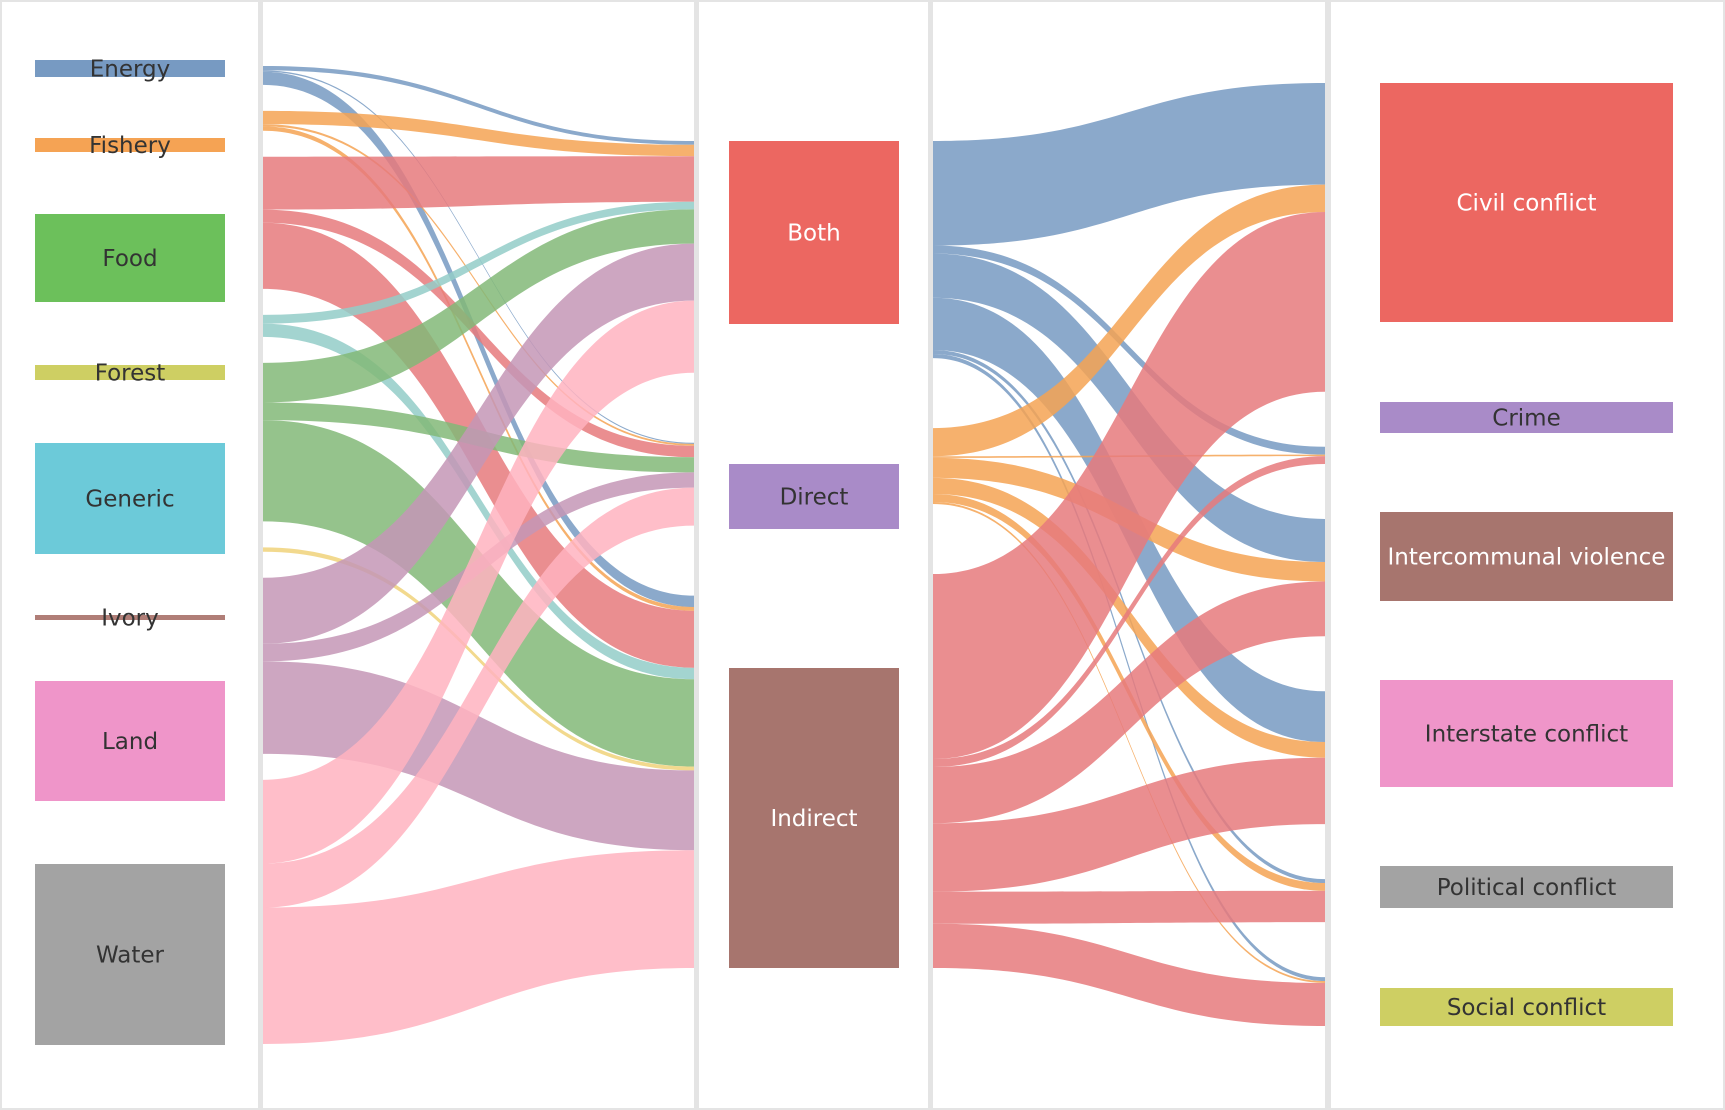  I want to click on flow-indirect-to-interstate-conflict, so click(1129, 824).